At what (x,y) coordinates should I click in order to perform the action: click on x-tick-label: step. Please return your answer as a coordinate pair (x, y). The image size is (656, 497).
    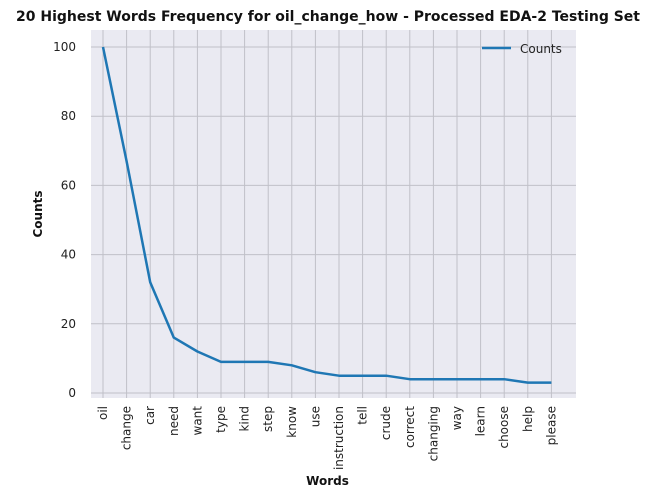
    Looking at the image, I should click on (268, 419).